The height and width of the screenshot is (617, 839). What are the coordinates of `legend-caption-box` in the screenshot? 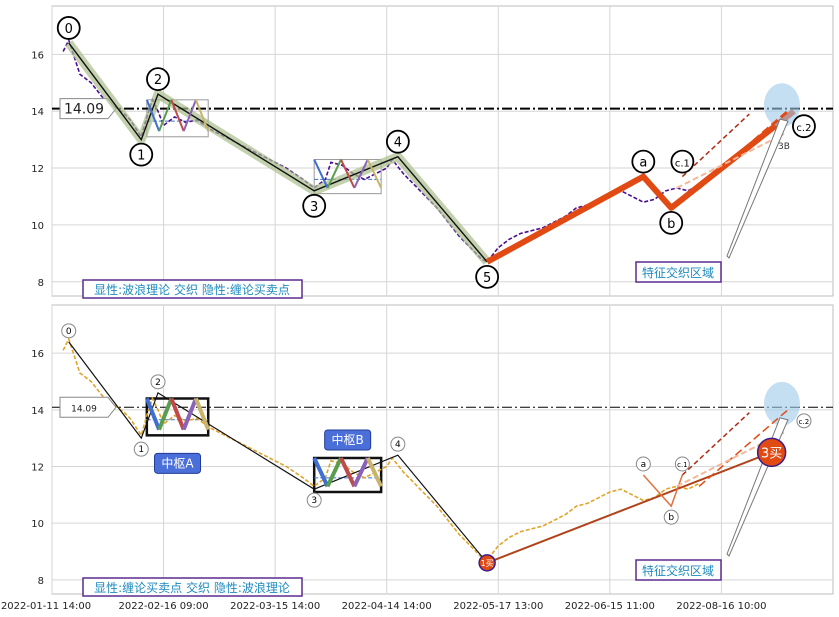 It's located at (192, 289).